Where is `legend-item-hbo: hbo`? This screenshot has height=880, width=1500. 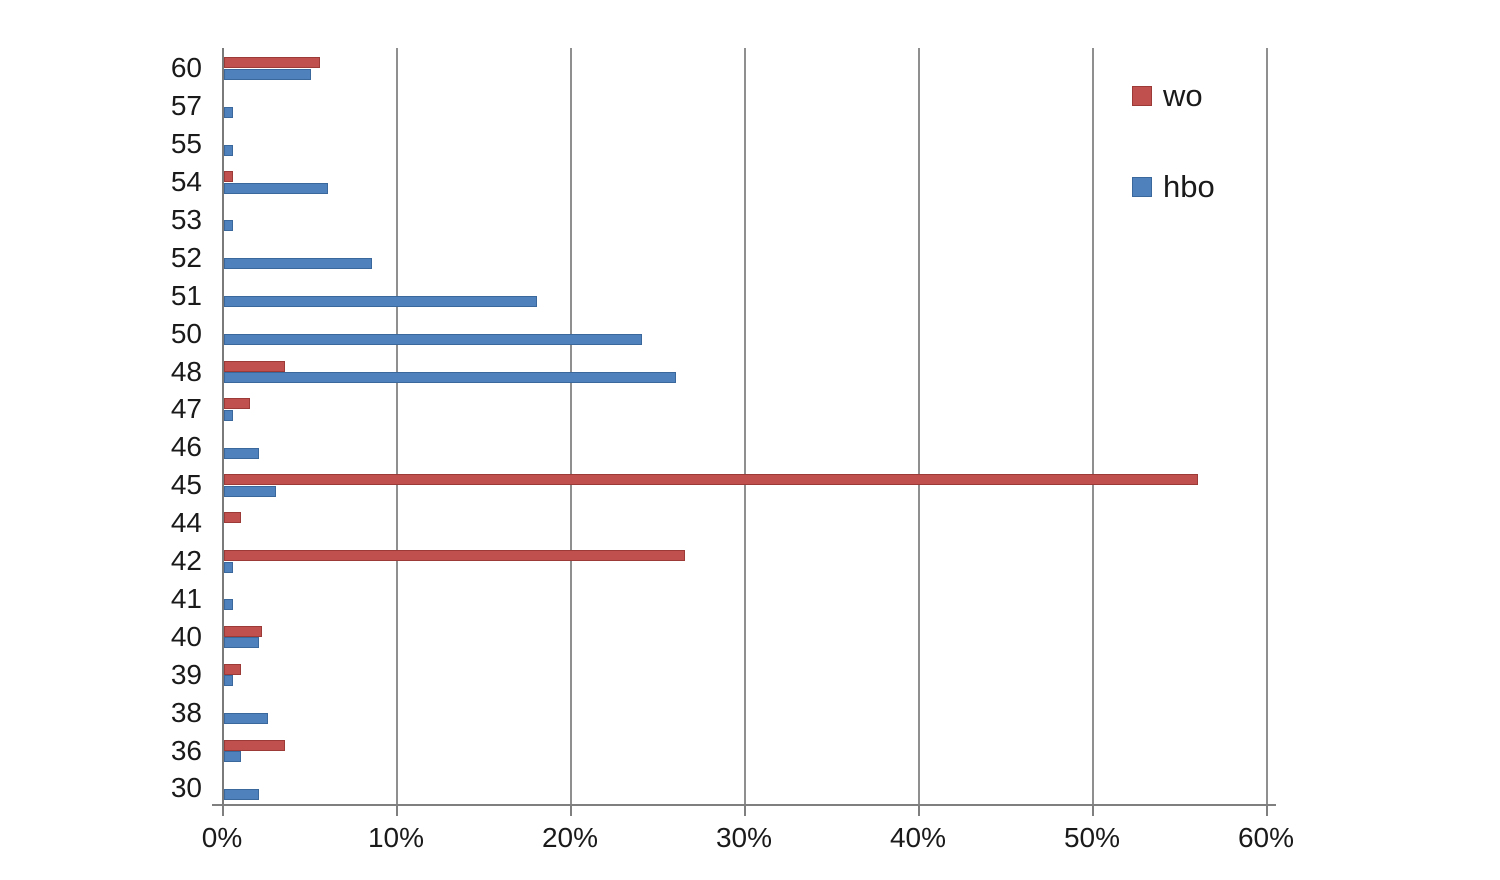
legend-item-hbo: hbo is located at coordinates (1173, 186).